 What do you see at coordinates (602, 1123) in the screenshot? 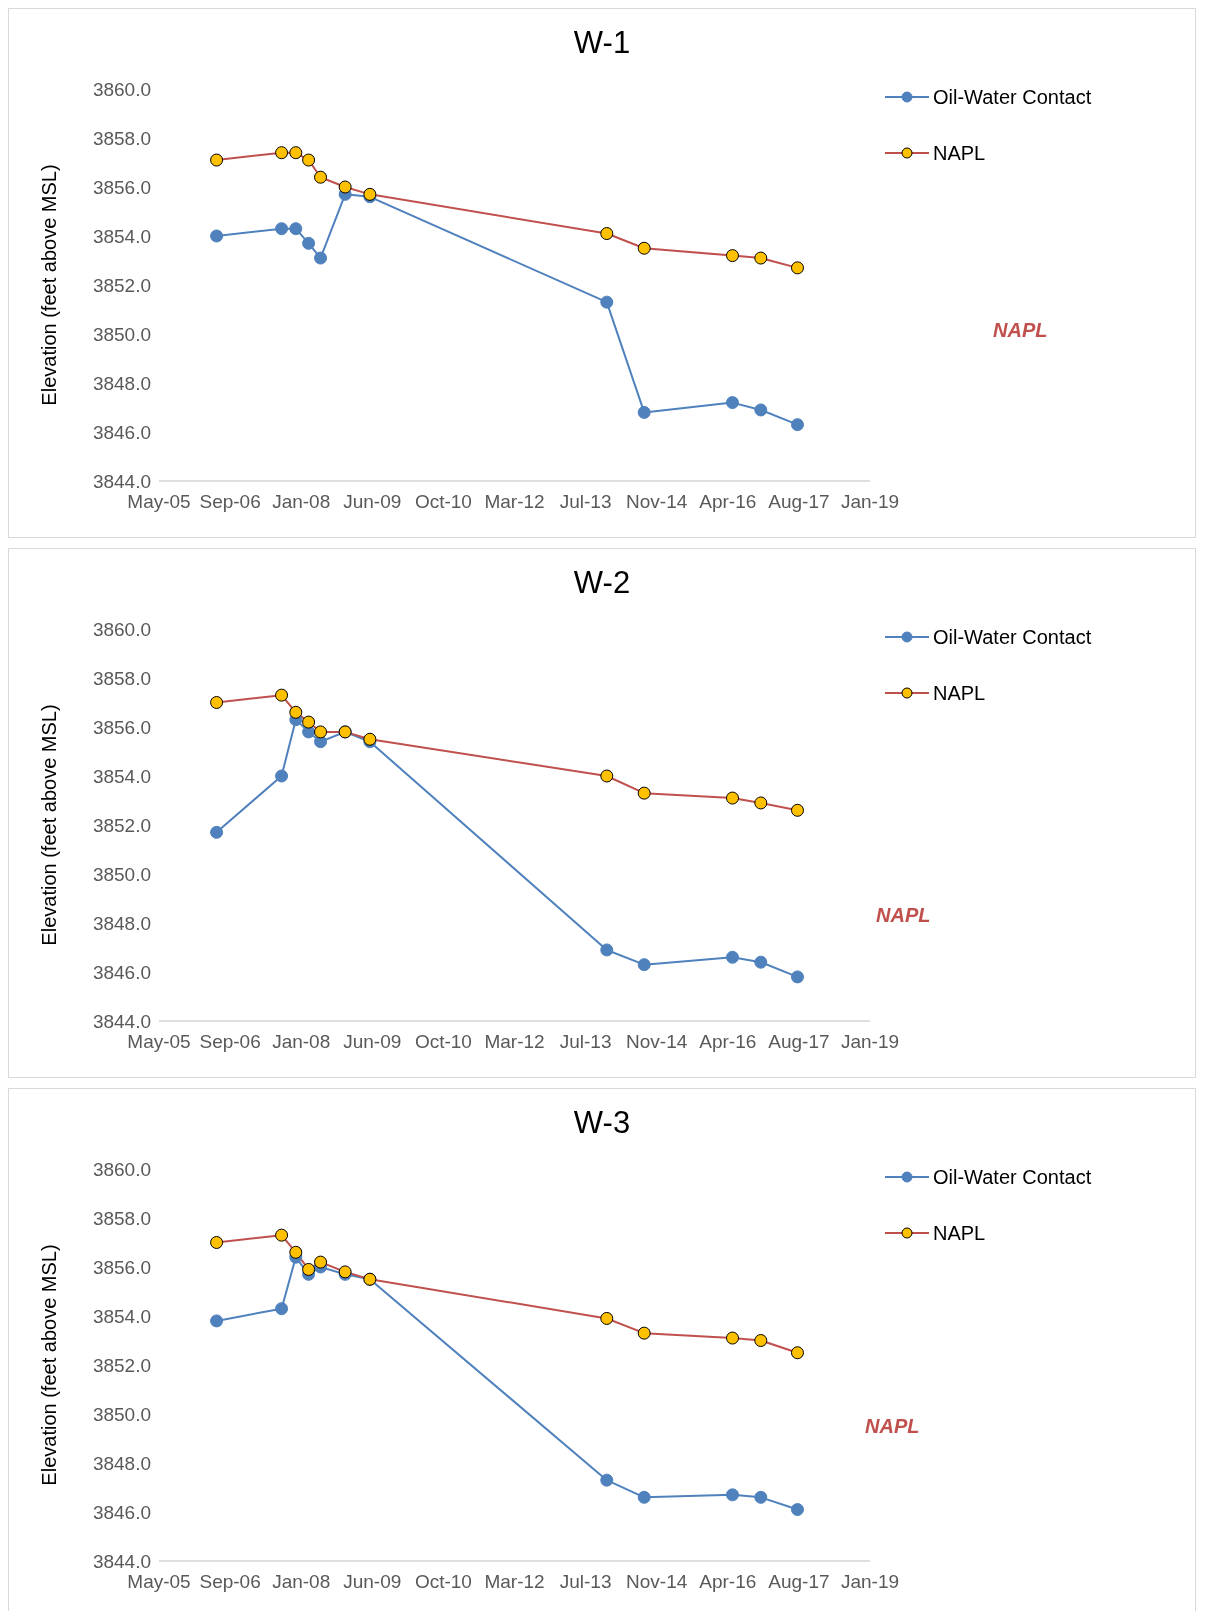
I see `chart-title: W-3` at bounding box center [602, 1123].